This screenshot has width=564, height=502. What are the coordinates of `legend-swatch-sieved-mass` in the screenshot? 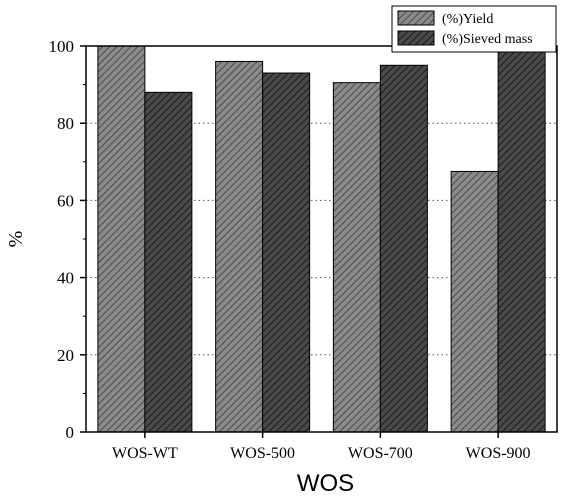 It's located at (416, 38).